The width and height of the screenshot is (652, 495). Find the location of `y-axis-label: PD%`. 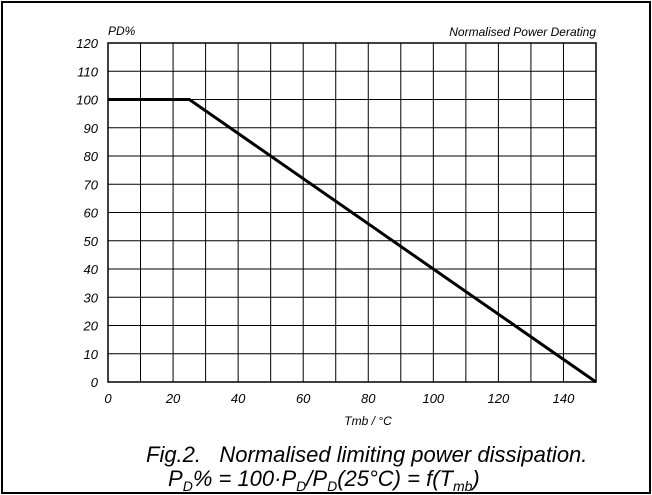

y-axis-label: PD% is located at coordinates (122, 31).